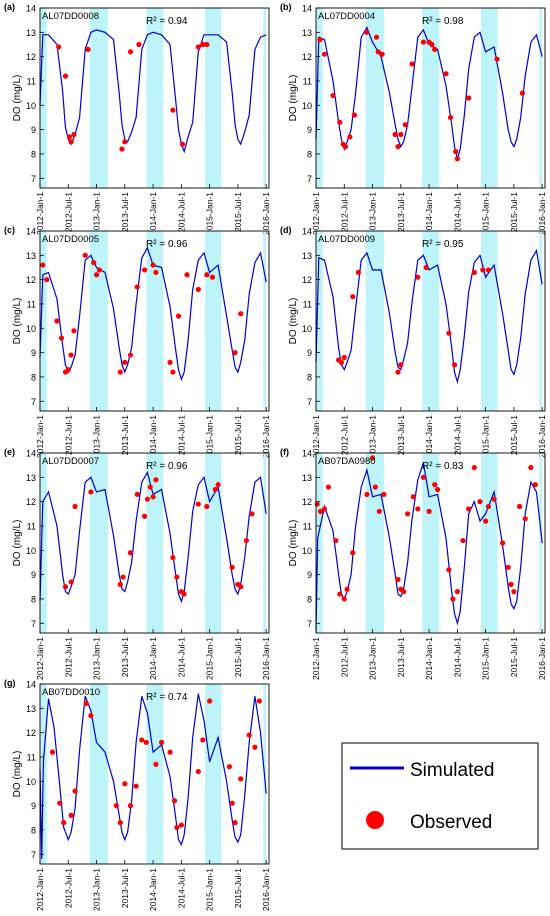 The image size is (550, 916). What do you see at coordinates (31, 685) in the screenshot?
I see `y-tick-label: 14` at bounding box center [31, 685].